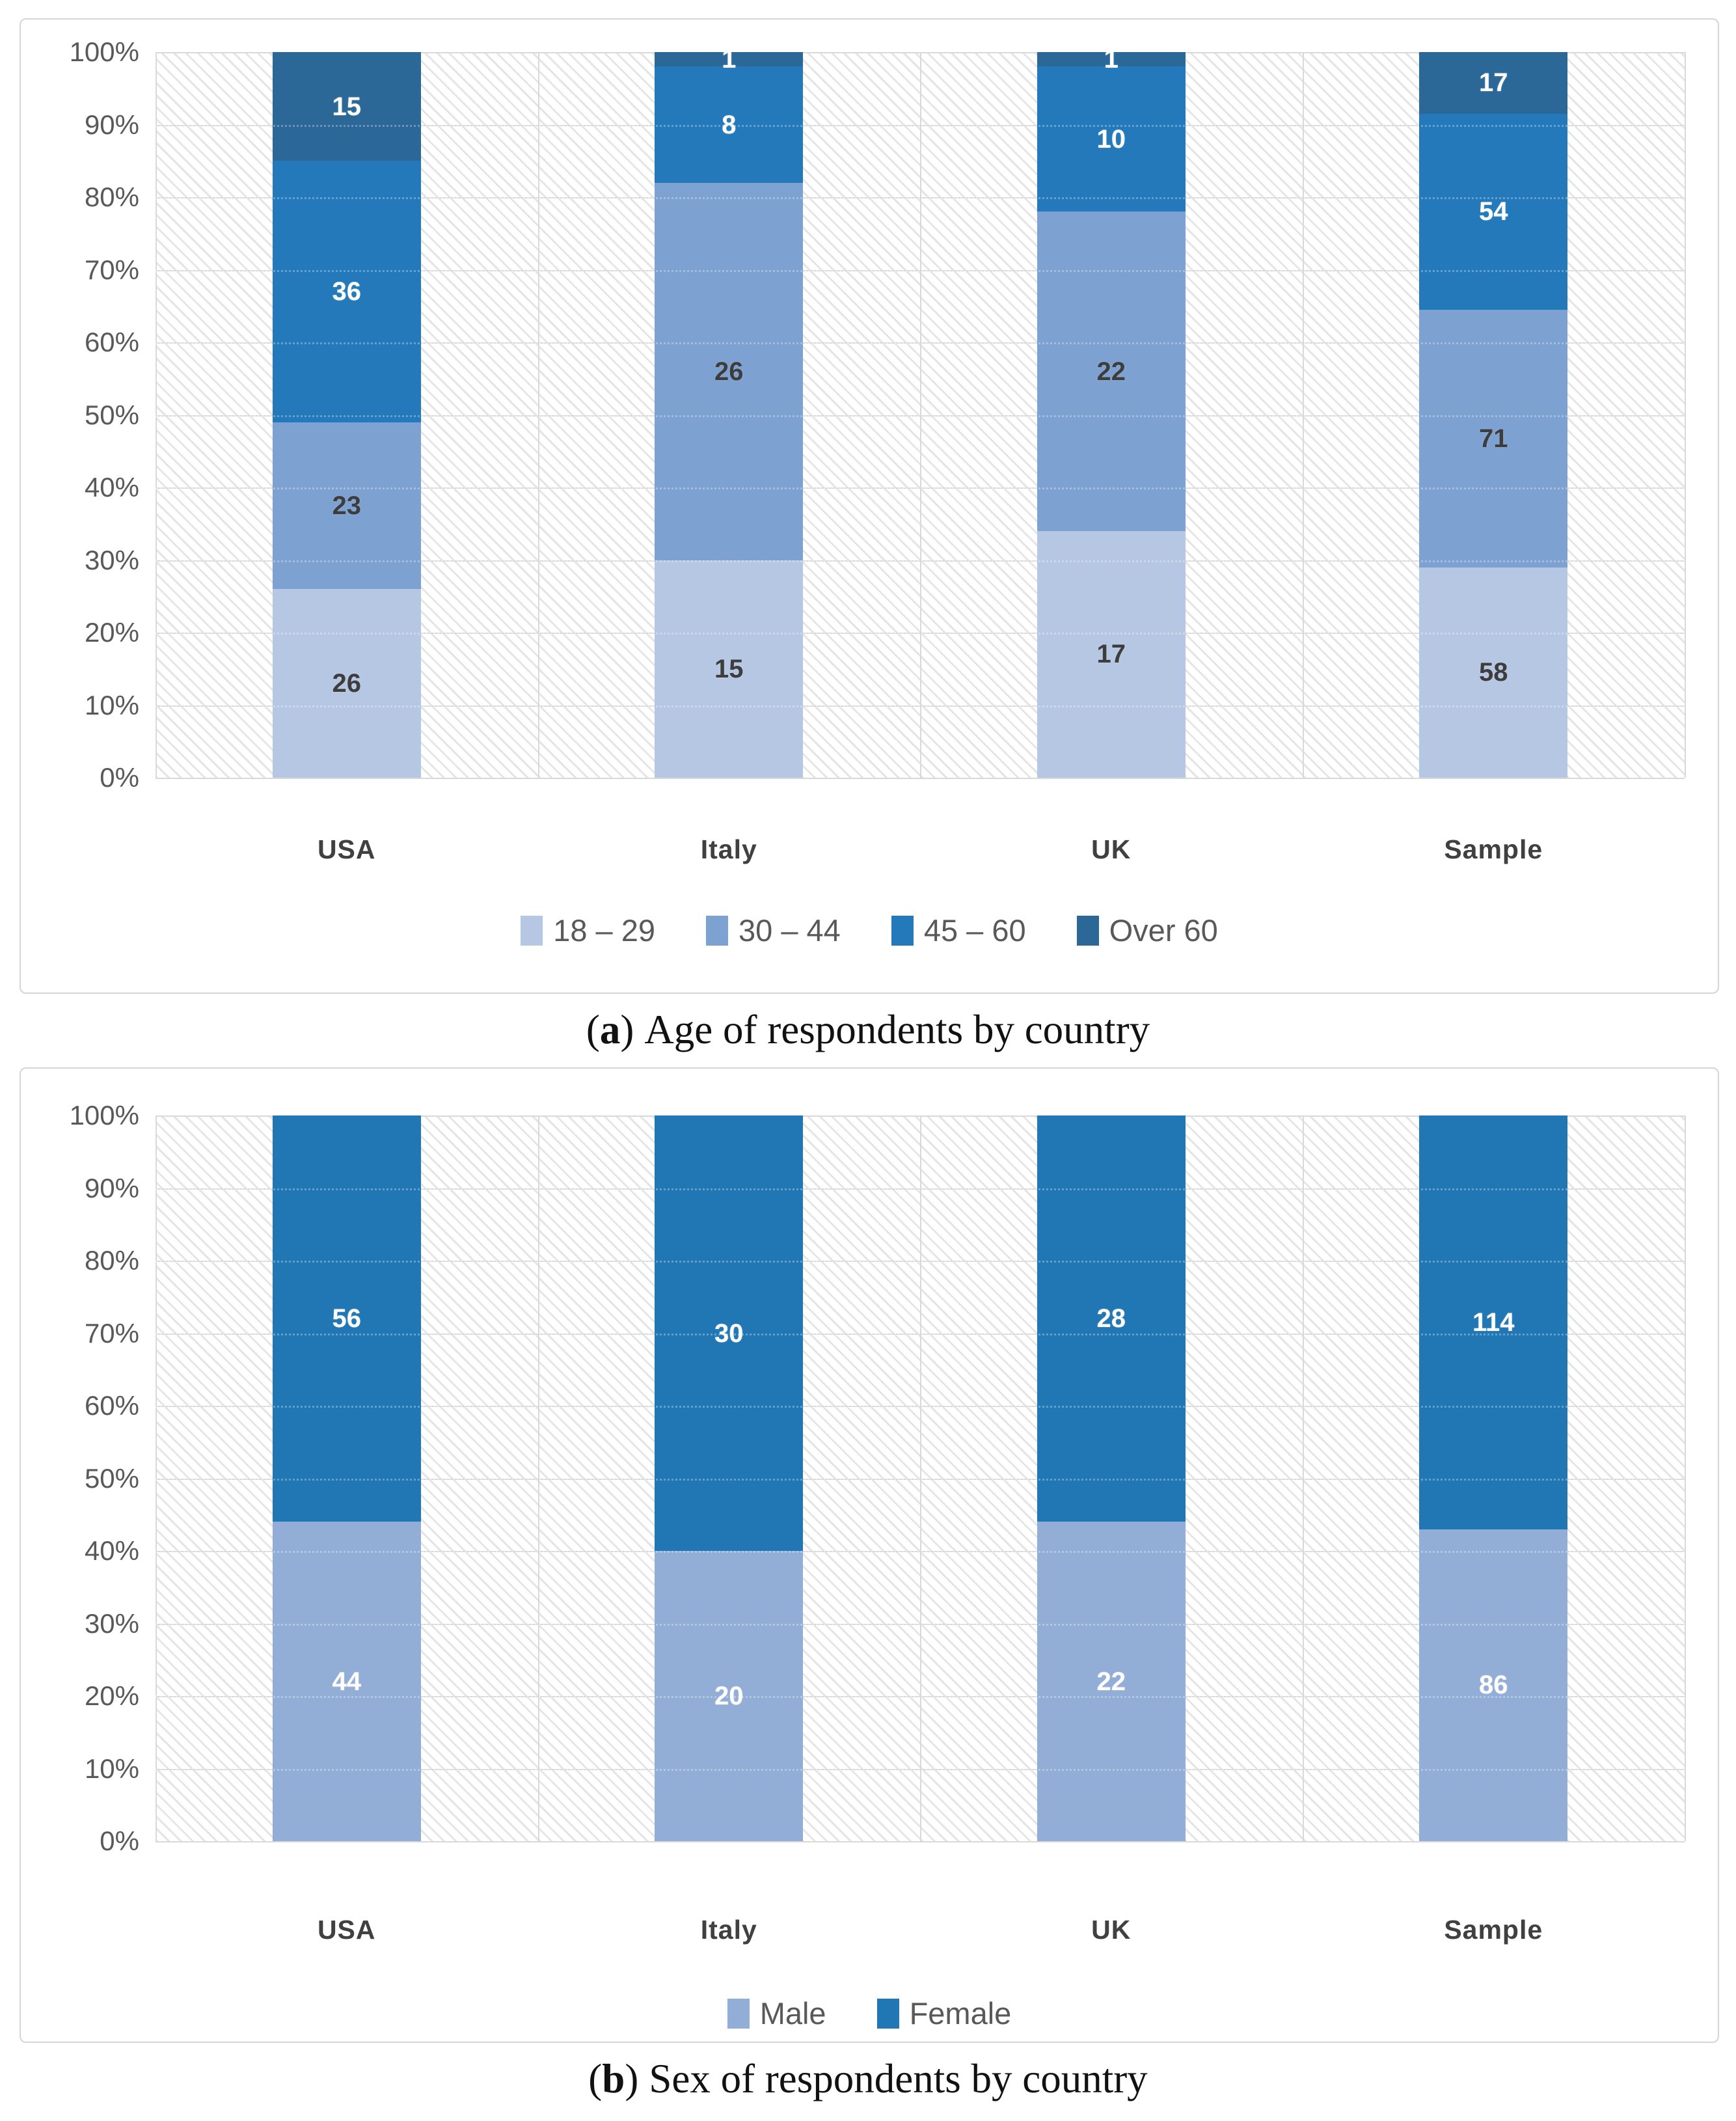  I want to click on bar-segment-Female: 28, so click(1111, 1318).